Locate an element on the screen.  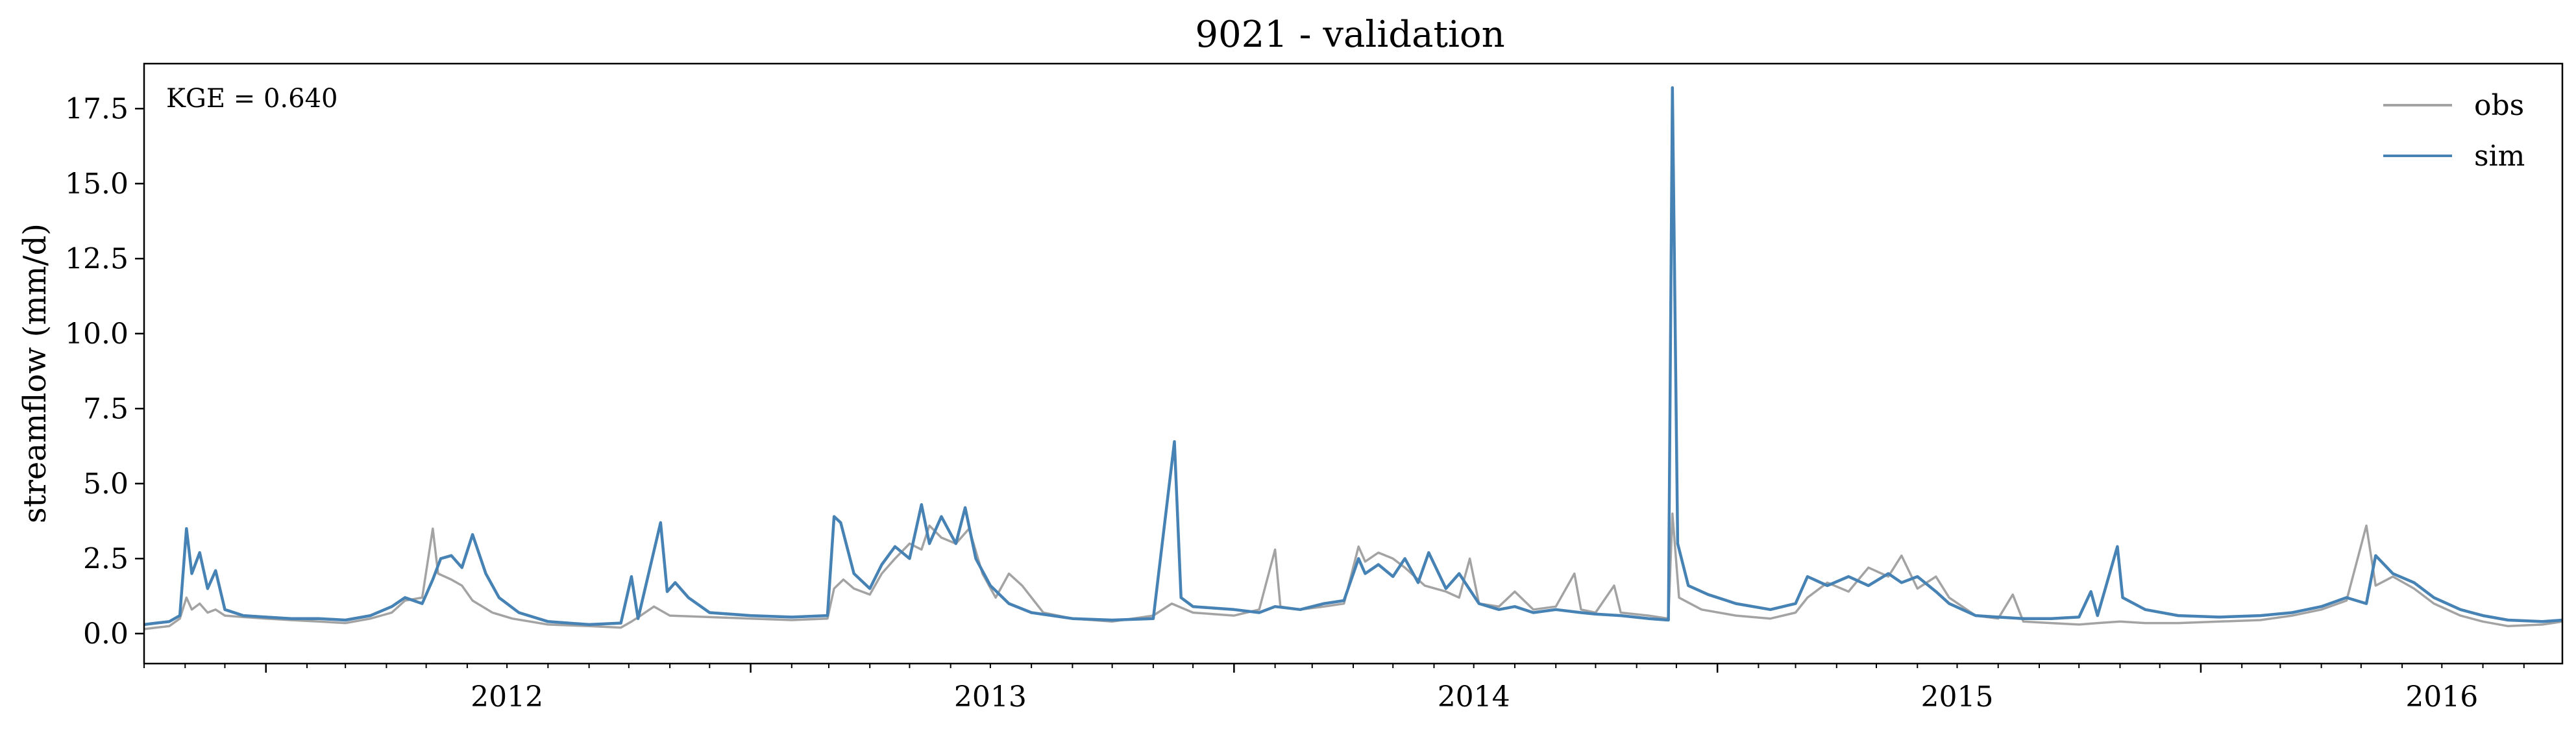
y-tick-label: 10.0 is located at coordinates (97, 334).